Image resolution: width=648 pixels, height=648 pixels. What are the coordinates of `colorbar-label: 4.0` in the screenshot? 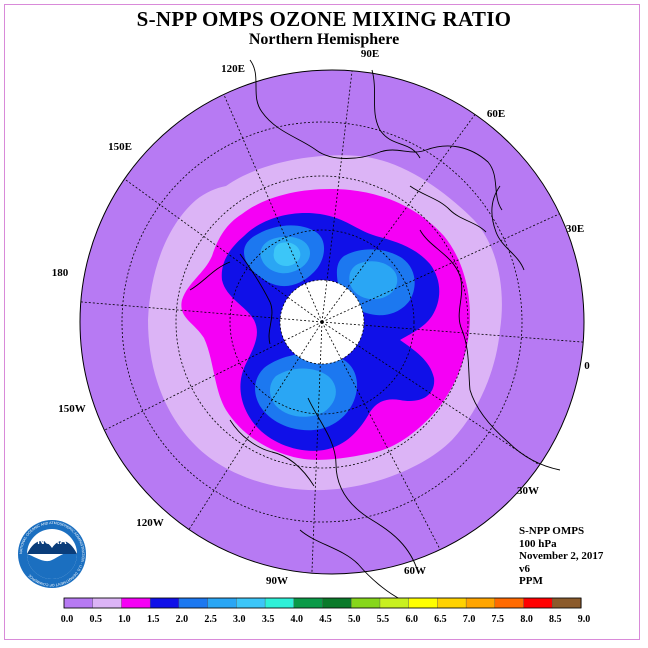 It's located at (297, 619).